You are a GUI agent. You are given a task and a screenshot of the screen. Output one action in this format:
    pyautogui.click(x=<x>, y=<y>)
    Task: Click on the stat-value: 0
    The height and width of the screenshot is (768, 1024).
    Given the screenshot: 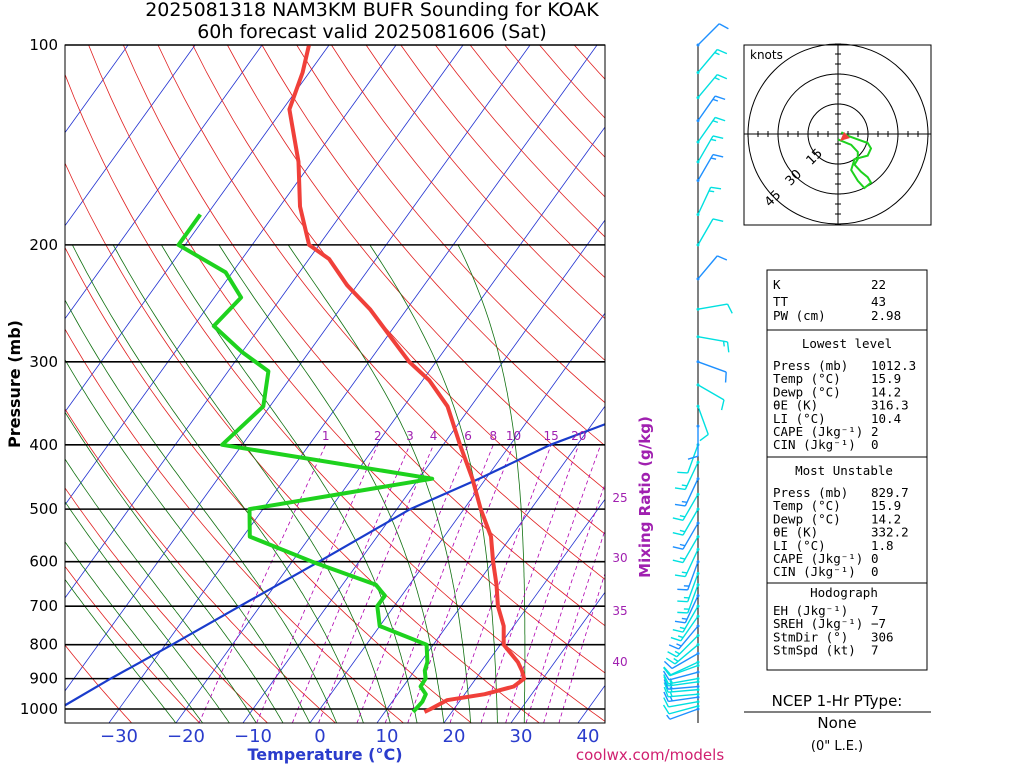 What is the action you would take?
    pyautogui.click(x=875, y=571)
    